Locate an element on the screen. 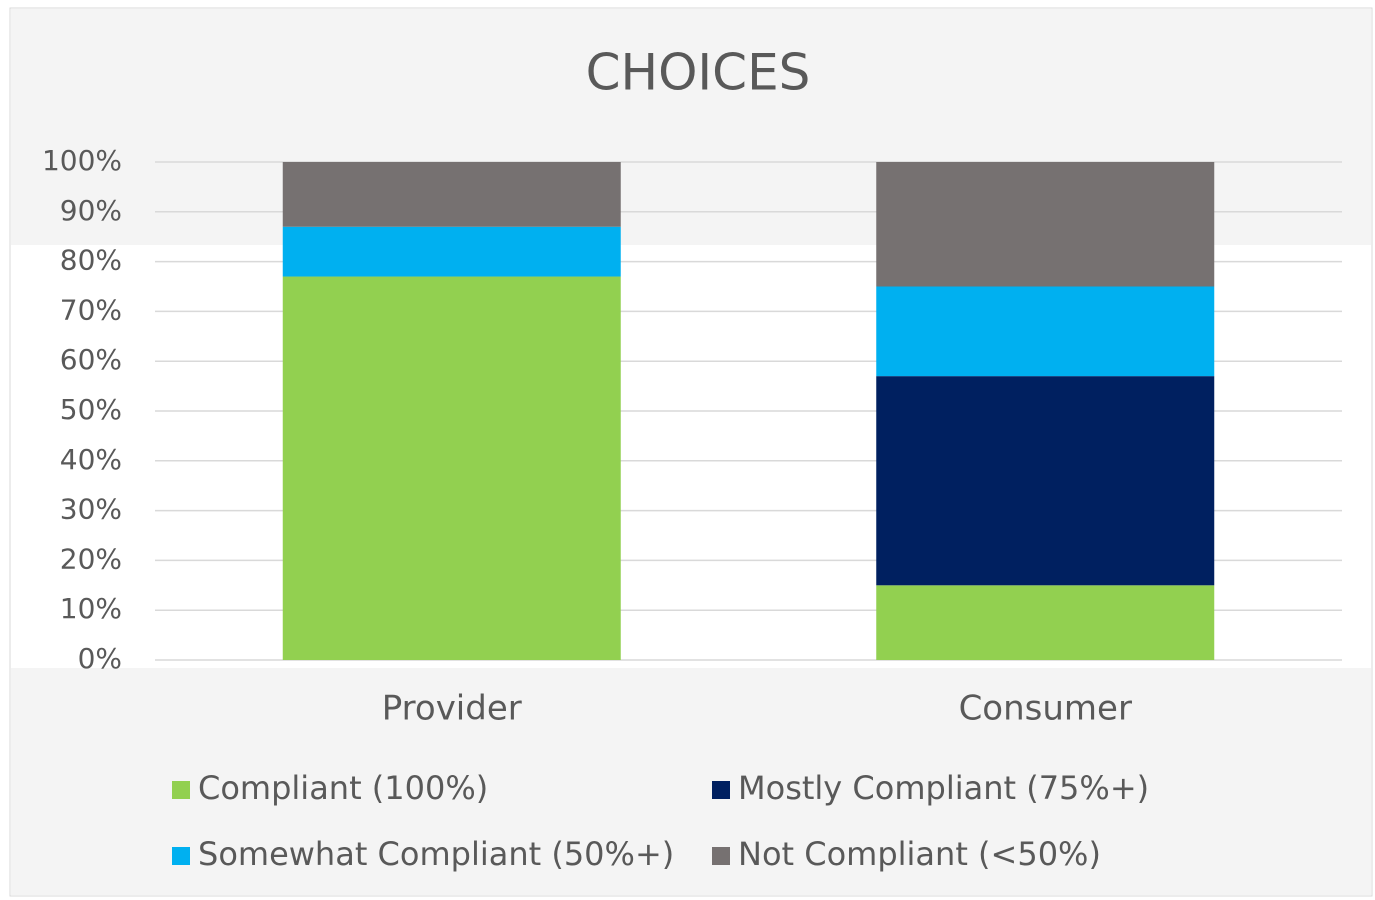  y-tick-label: 70% is located at coordinates (91, 309).